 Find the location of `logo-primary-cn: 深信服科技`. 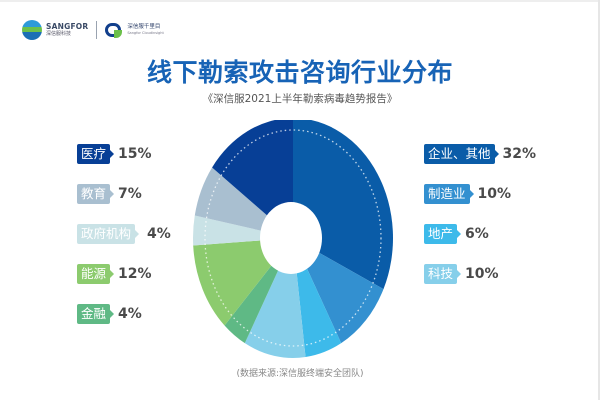

logo-primary-cn: 深信服科技 is located at coordinates (59, 34).